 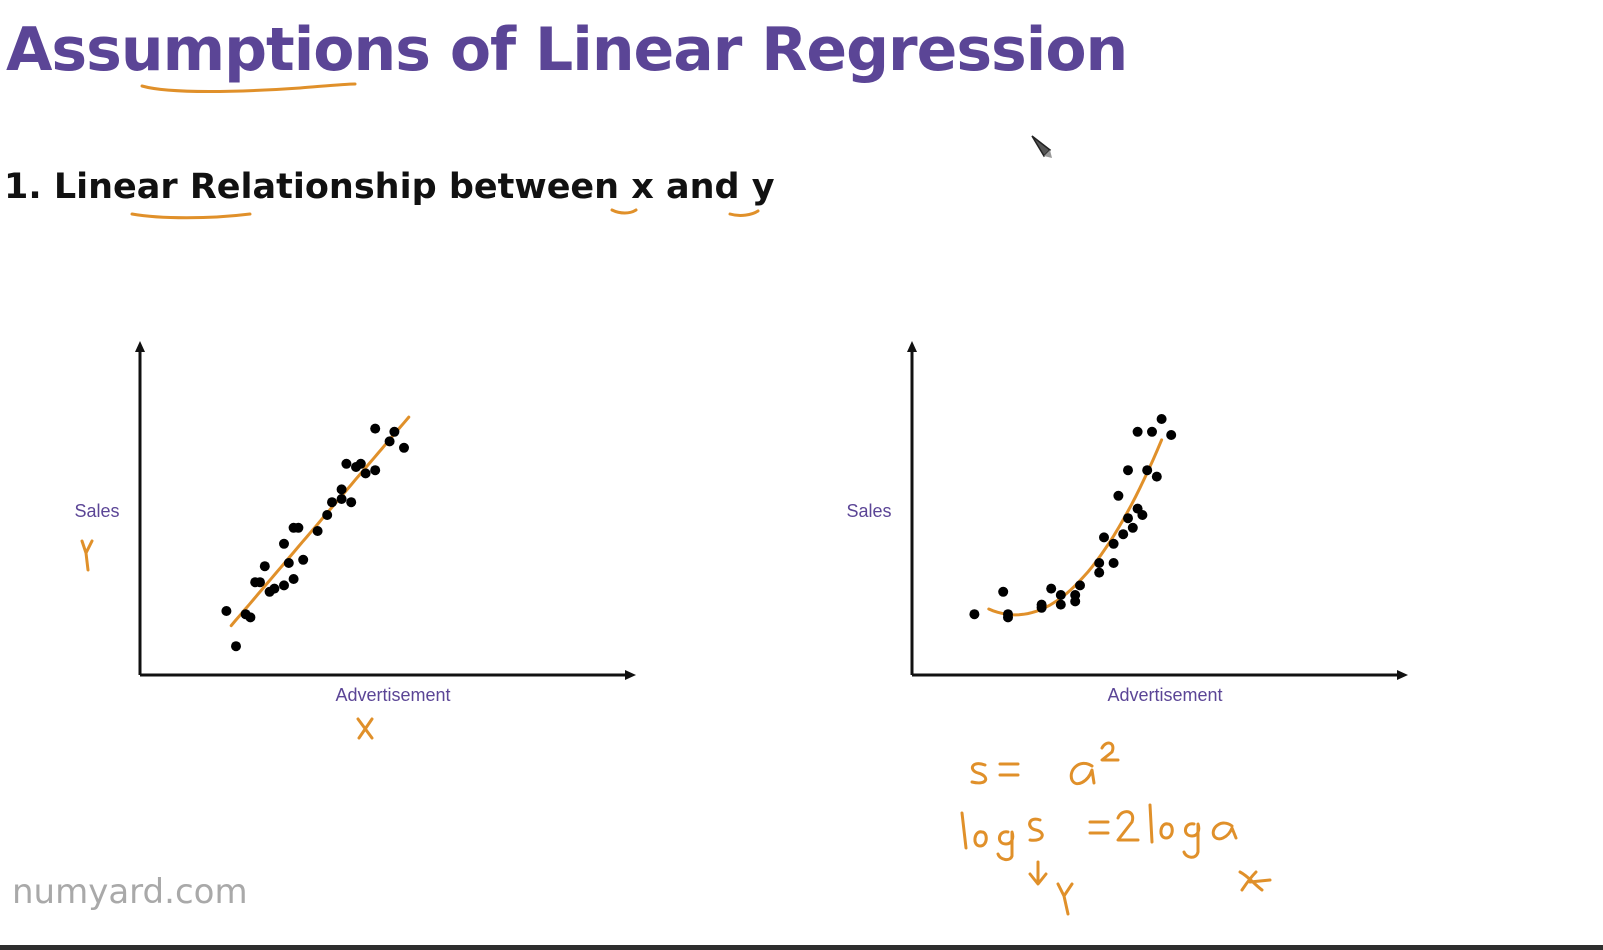 I want to click on eq1-equals, so click(x=1009, y=769).